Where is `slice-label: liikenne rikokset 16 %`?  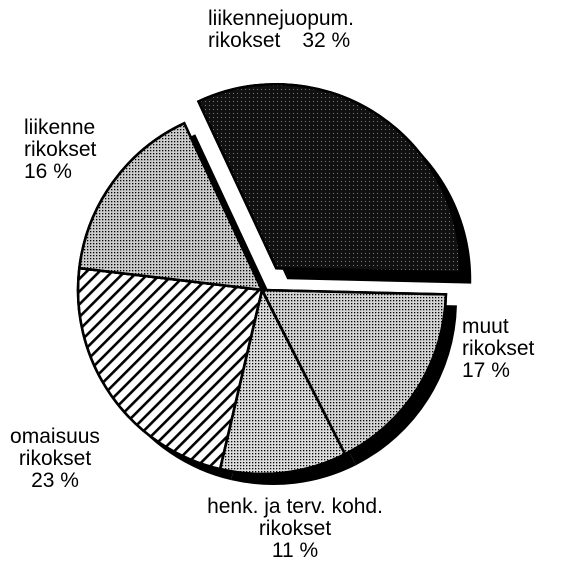
slice-label: liikenne rikokset 16 % is located at coordinates (71, 150).